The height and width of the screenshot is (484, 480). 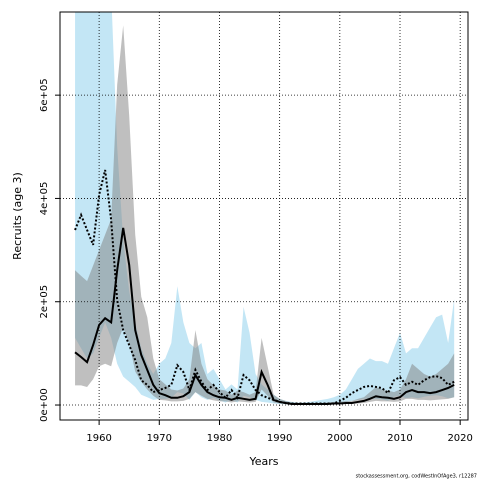 I want to click on x-tick-label: 1960, so click(x=98, y=438).